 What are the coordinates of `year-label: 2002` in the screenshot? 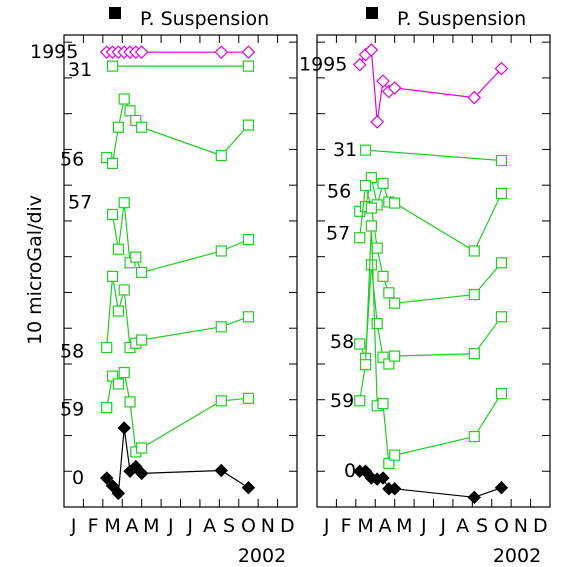 It's located at (517, 556).